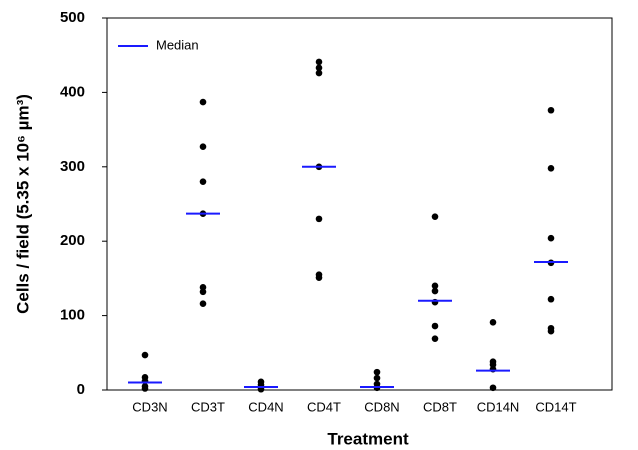 Image resolution: width=638 pixels, height=450 pixels. I want to click on x-tick-label: CD8T, so click(440, 406).